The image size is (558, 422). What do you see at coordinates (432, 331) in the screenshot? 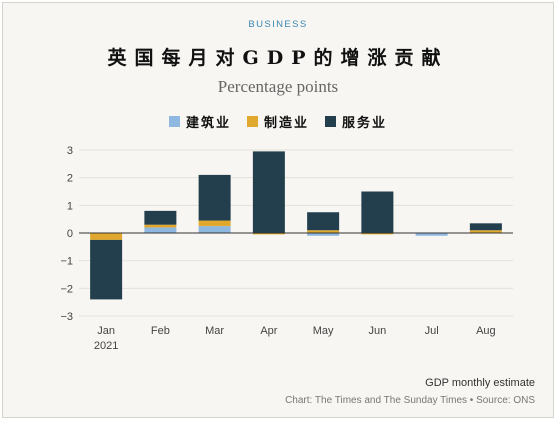
I see `x-tick-label-jul: Jul` at bounding box center [432, 331].